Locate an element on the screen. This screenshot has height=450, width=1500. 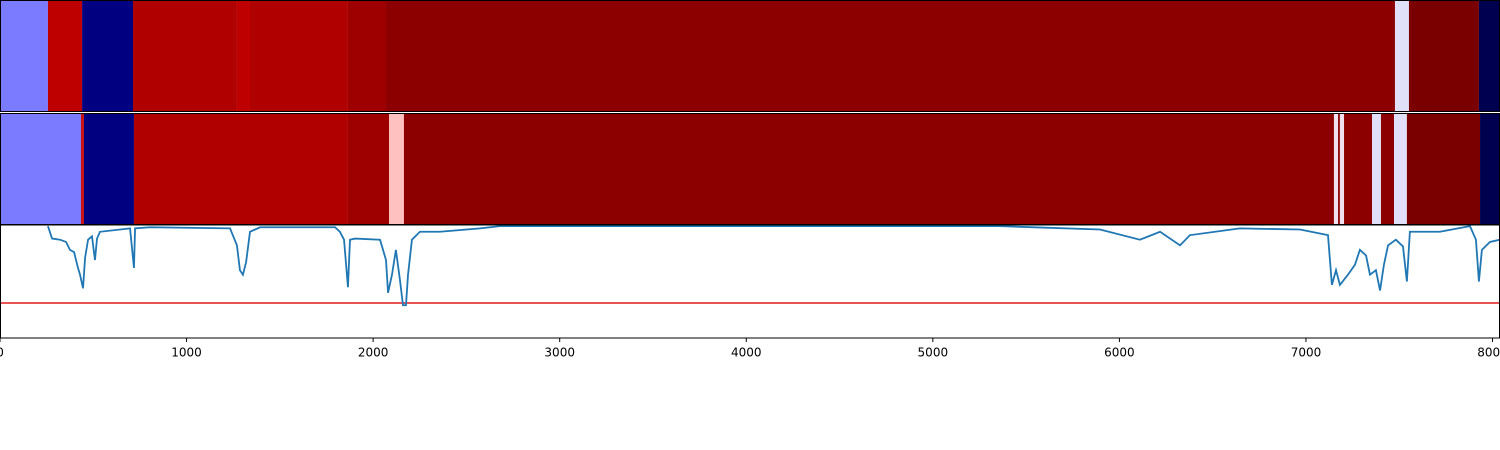
x-tick-label: 3000 is located at coordinates (559, 353).